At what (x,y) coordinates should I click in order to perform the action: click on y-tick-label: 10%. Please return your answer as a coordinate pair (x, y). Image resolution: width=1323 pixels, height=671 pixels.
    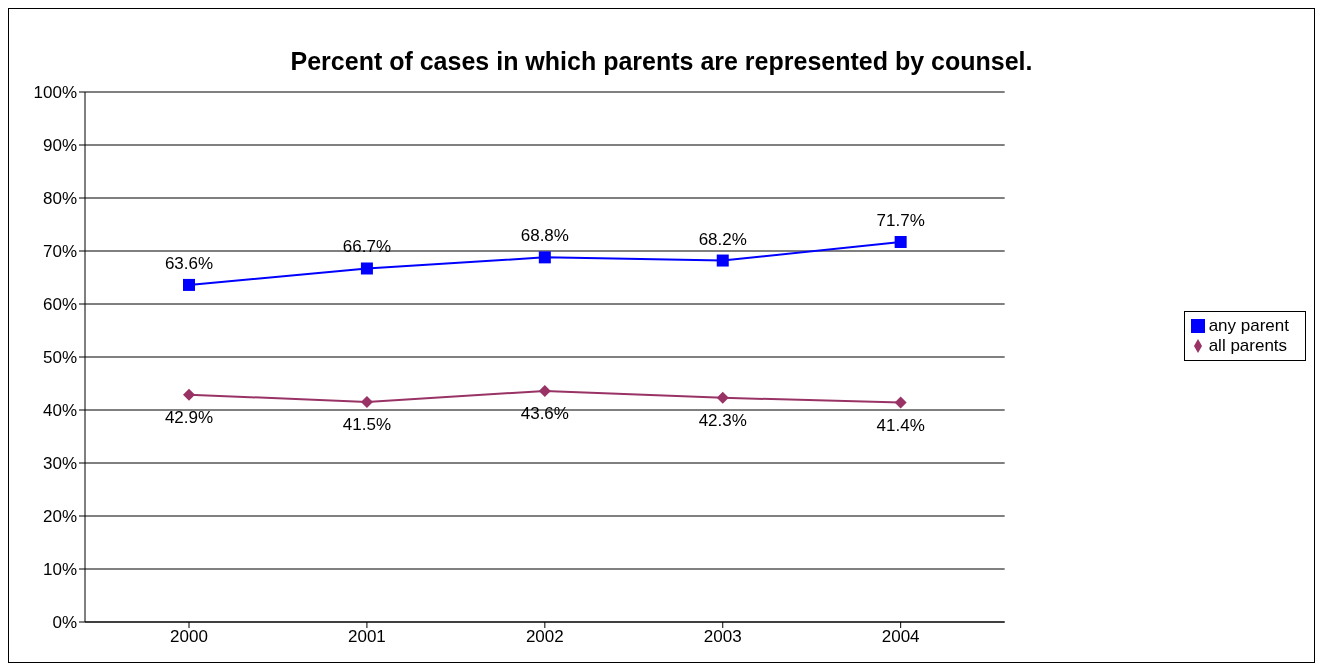
    Looking at the image, I should click on (59, 570).